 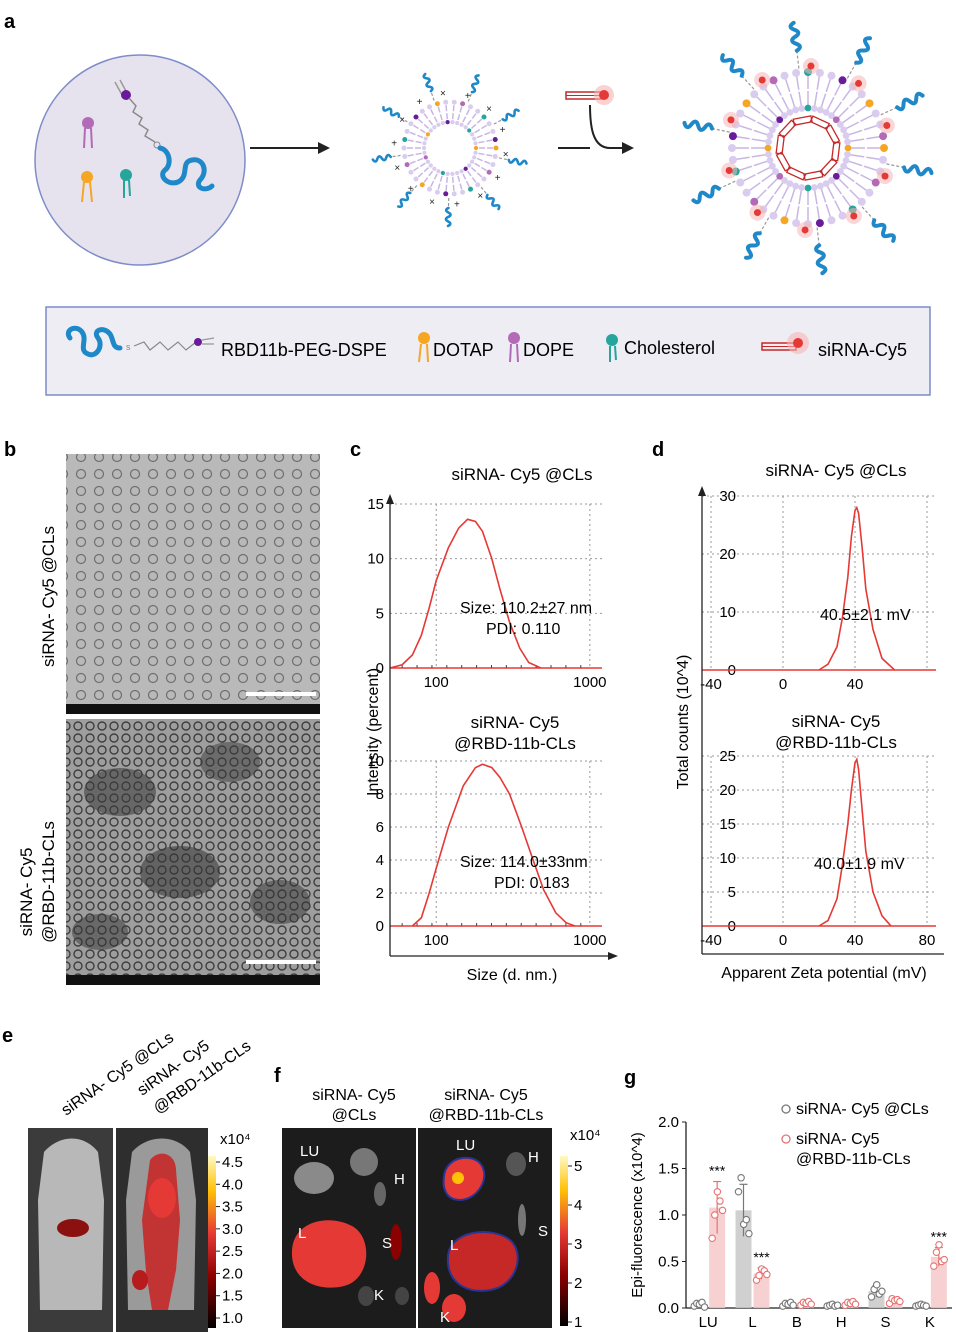 I want to click on panel-letter-c: c, so click(x=355, y=450).